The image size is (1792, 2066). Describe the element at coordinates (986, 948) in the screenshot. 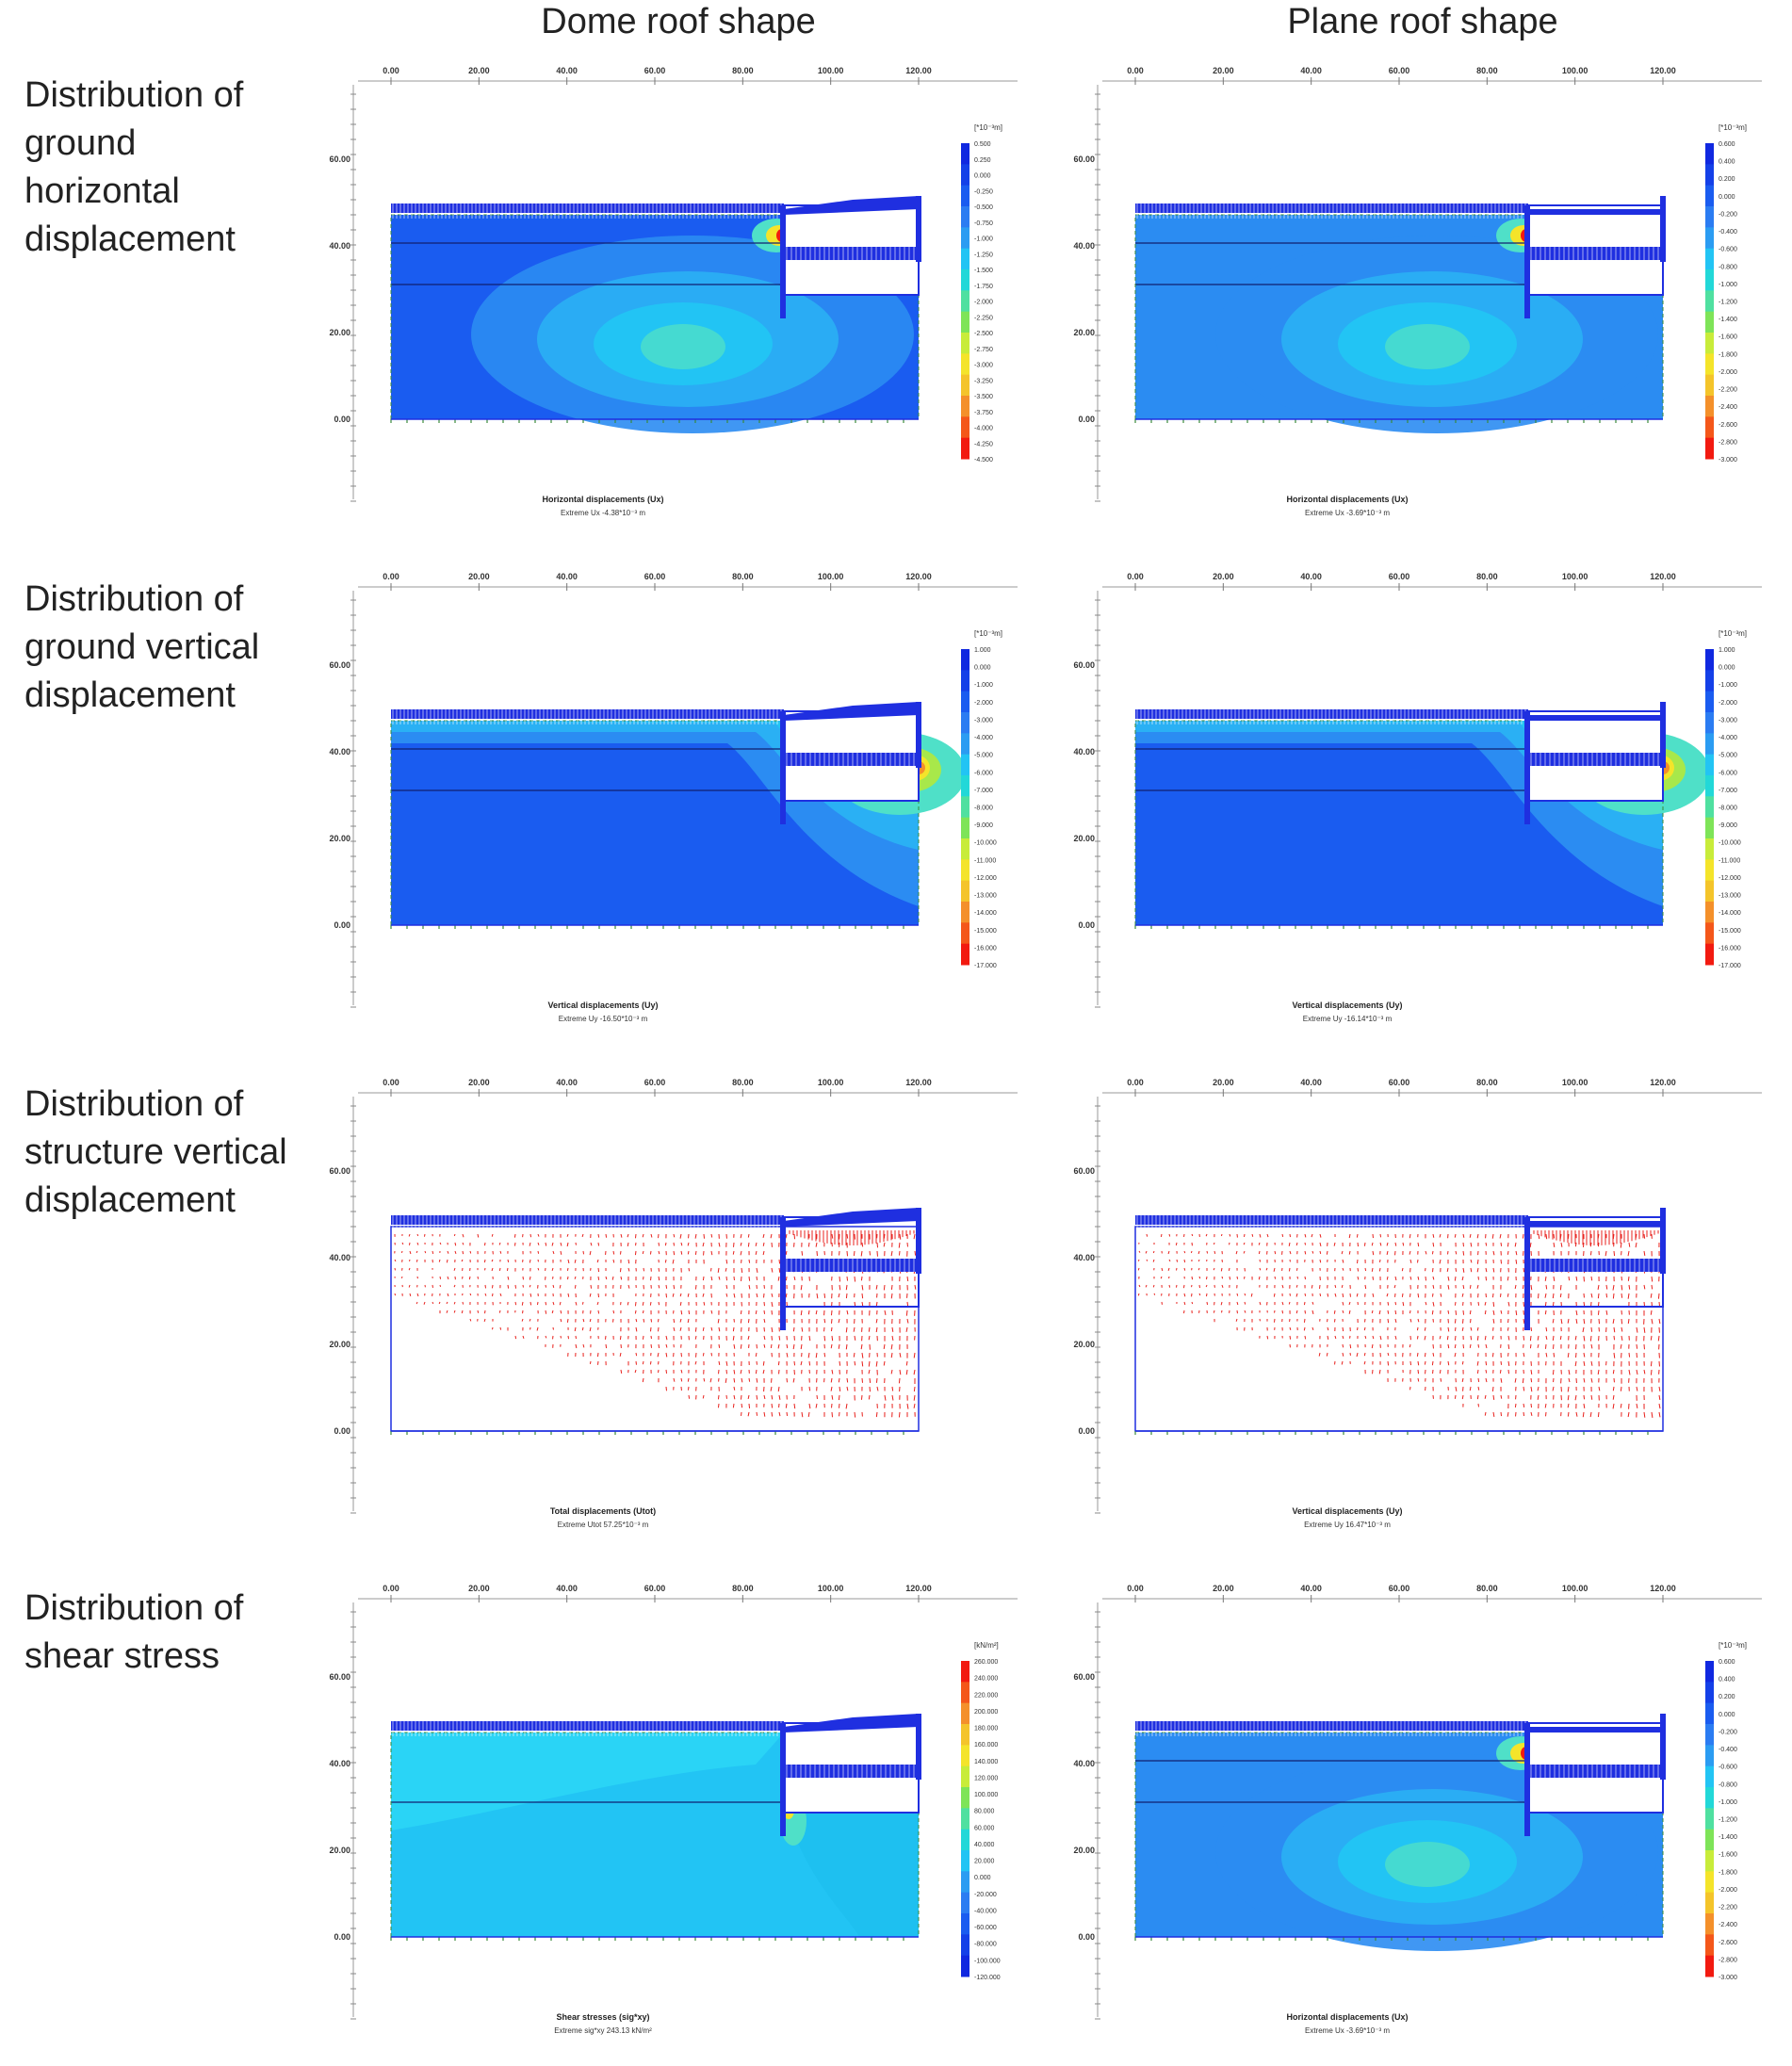

I see `legend-label: -16.000` at that location.